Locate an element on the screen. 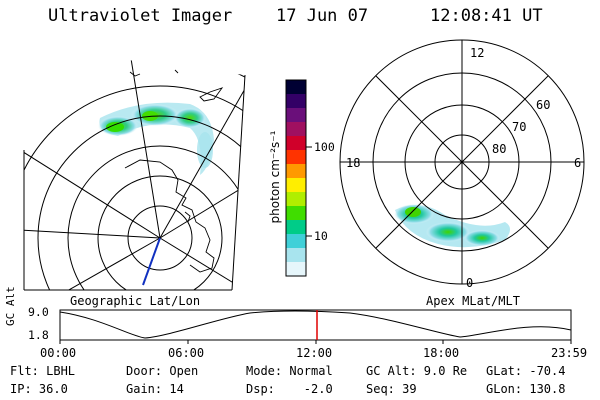 The height and width of the screenshot is (400, 600). left-panel-caption: Geographic Lat/Lon is located at coordinates (135, 301).